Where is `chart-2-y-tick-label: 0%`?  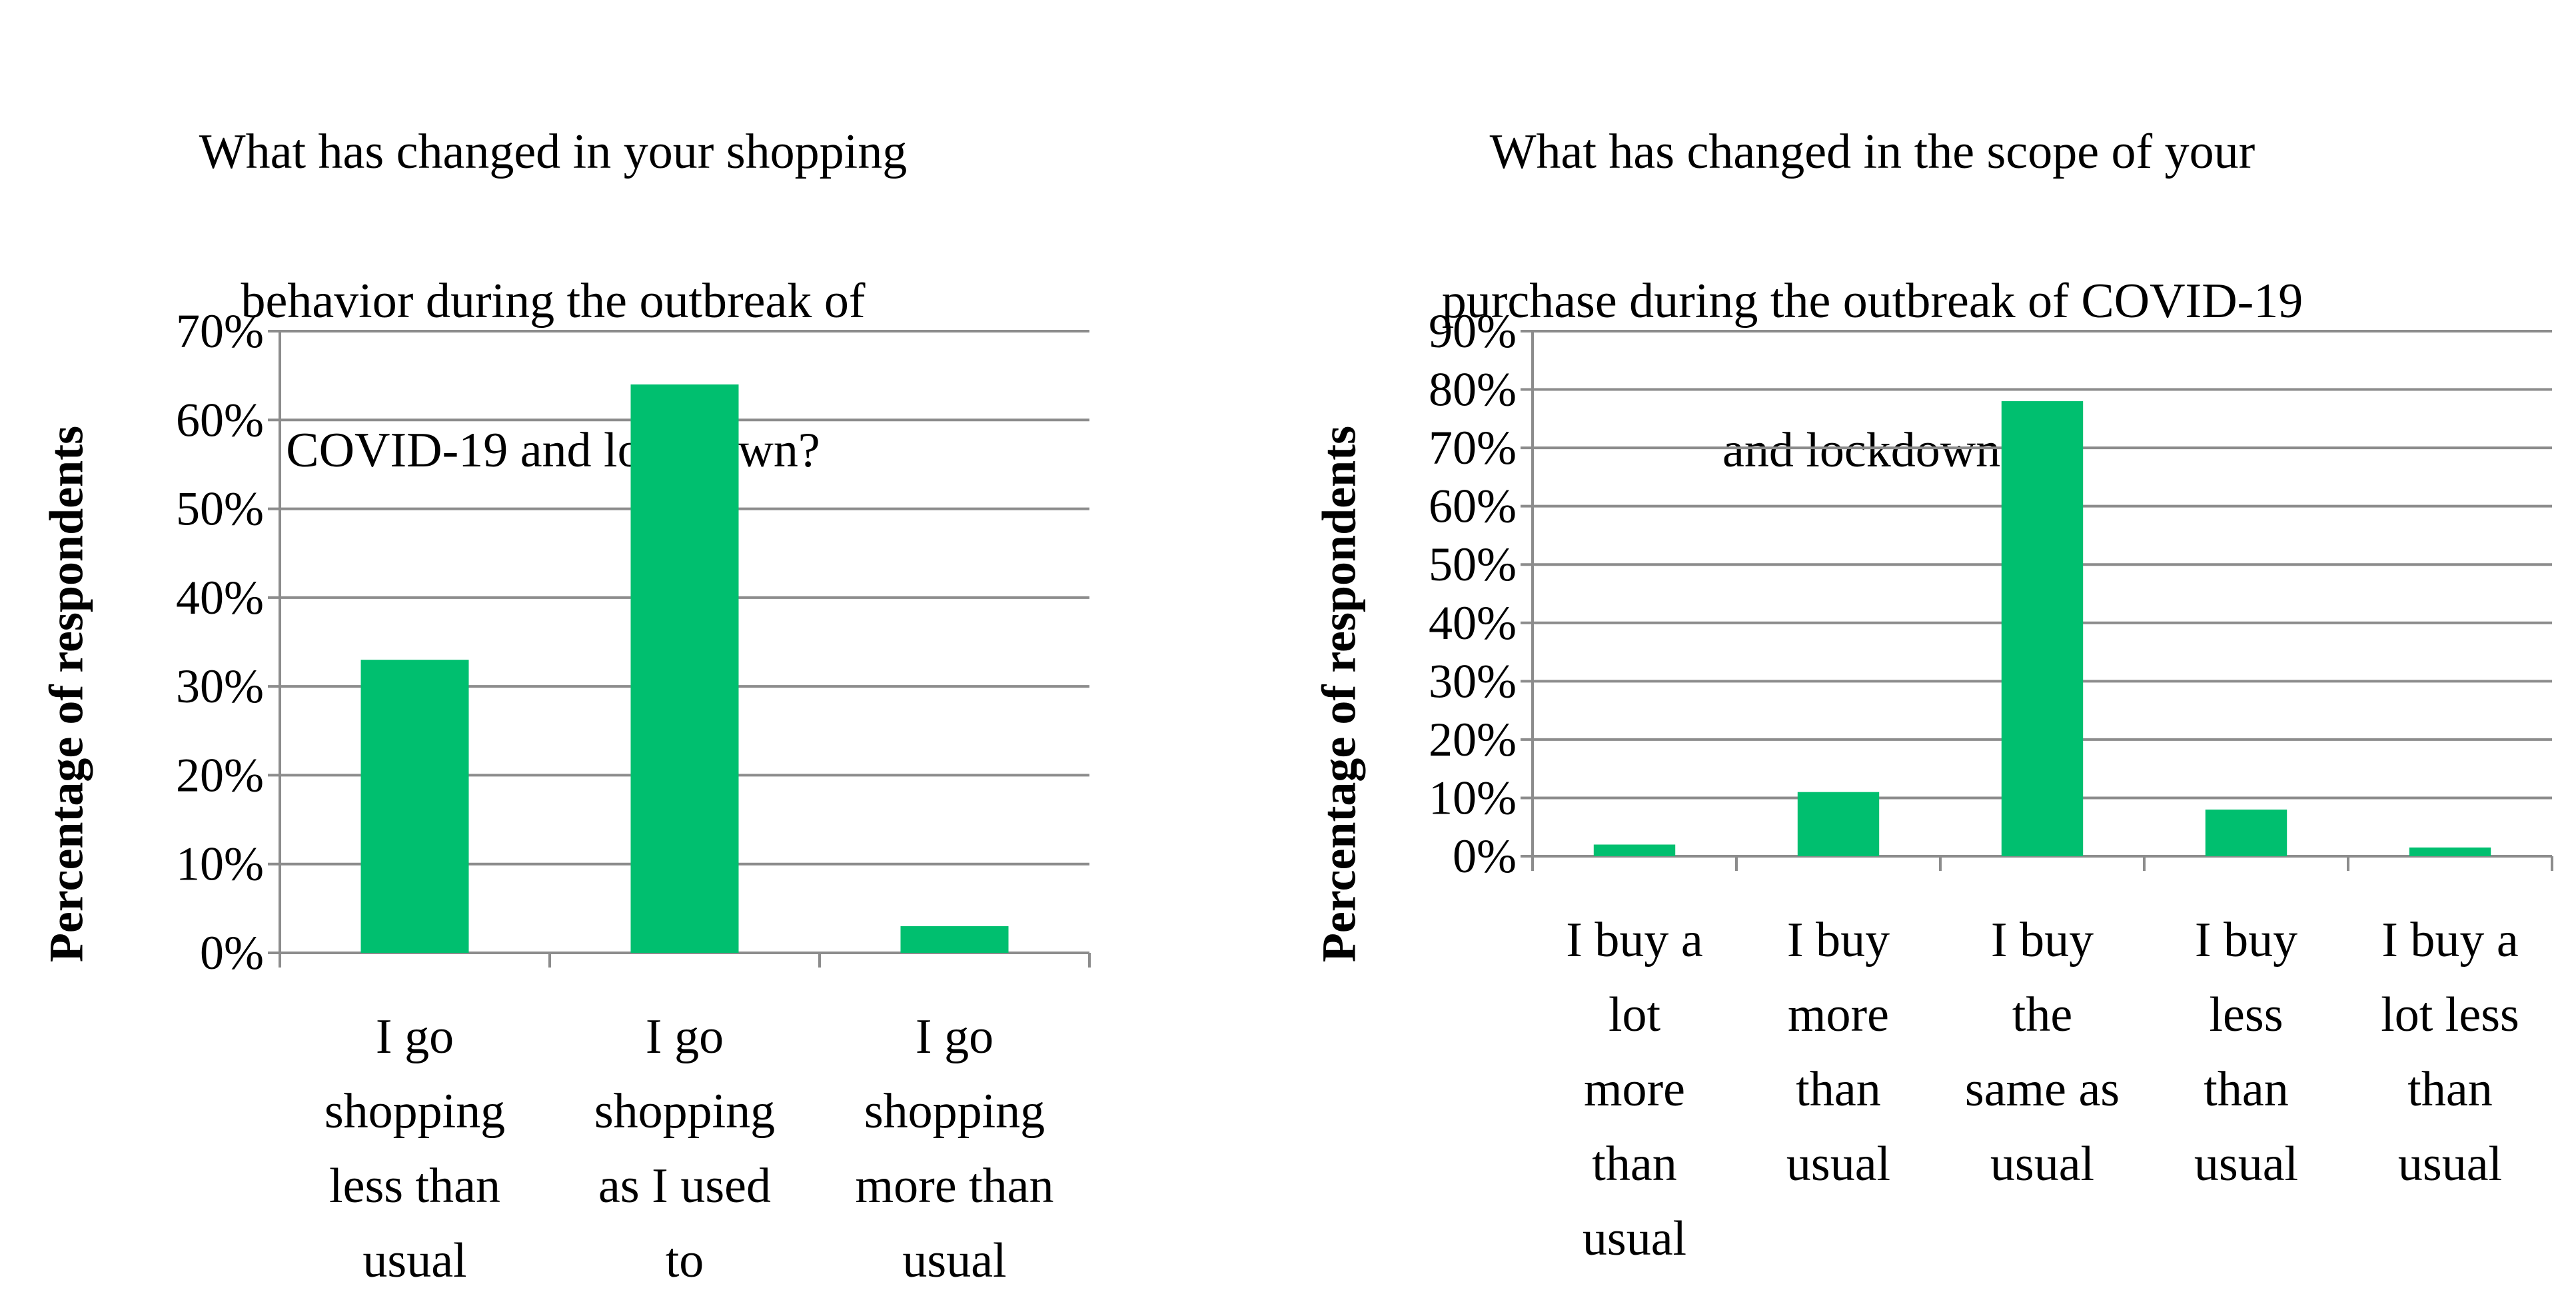
chart-2-y-tick-label: 0% is located at coordinates (1485, 856).